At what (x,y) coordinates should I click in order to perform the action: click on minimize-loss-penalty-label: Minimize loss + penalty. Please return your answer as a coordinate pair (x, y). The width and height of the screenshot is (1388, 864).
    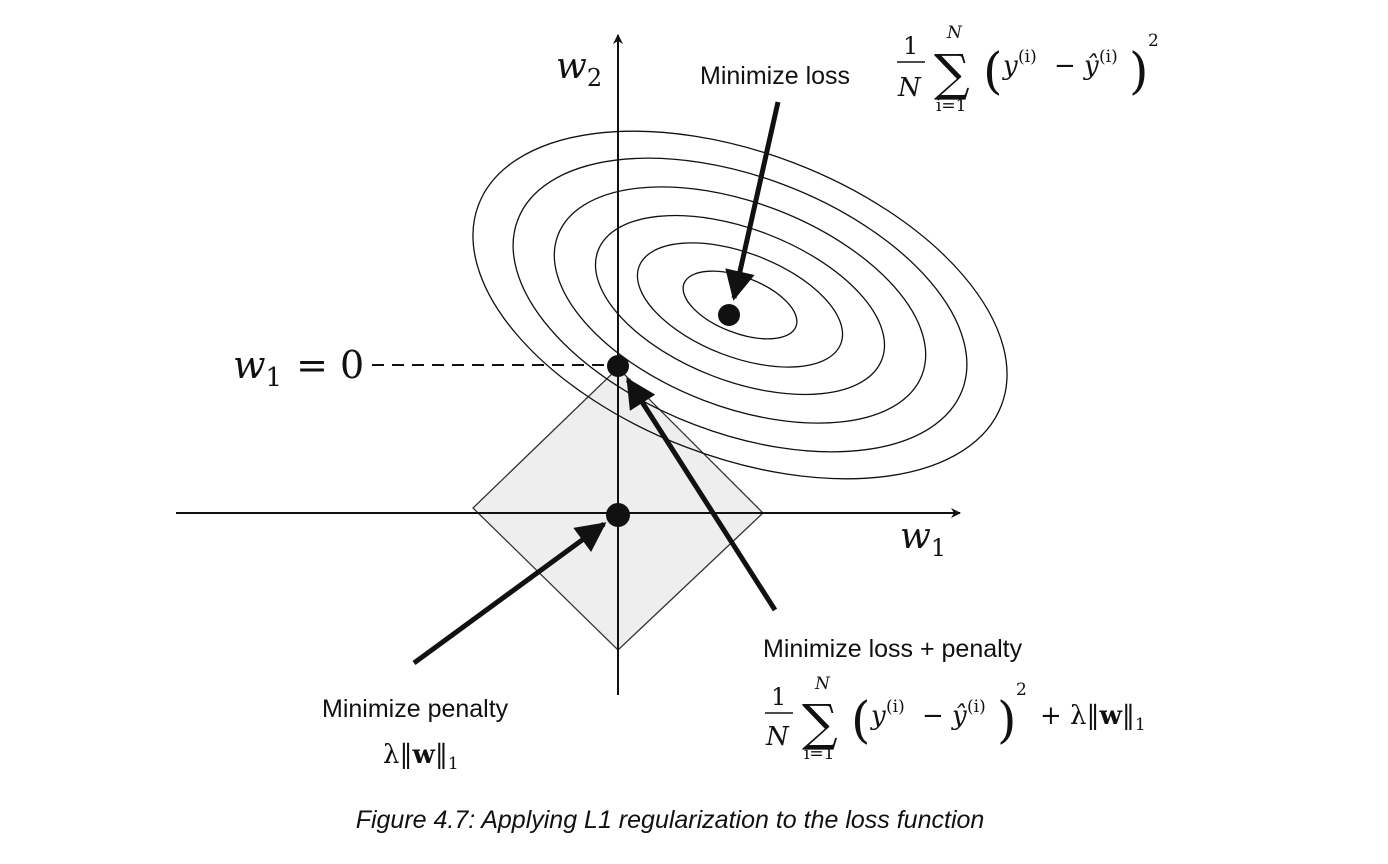
    Looking at the image, I should click on (893, 649).